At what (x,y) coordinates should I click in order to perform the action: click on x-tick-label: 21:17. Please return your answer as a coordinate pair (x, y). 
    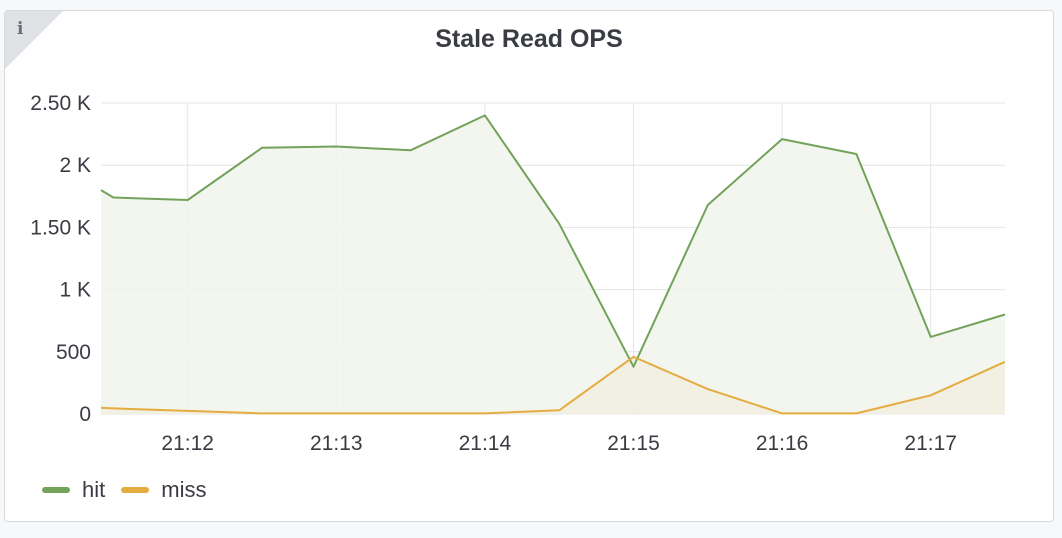
    Looking at the image, I should click on (930, 443).